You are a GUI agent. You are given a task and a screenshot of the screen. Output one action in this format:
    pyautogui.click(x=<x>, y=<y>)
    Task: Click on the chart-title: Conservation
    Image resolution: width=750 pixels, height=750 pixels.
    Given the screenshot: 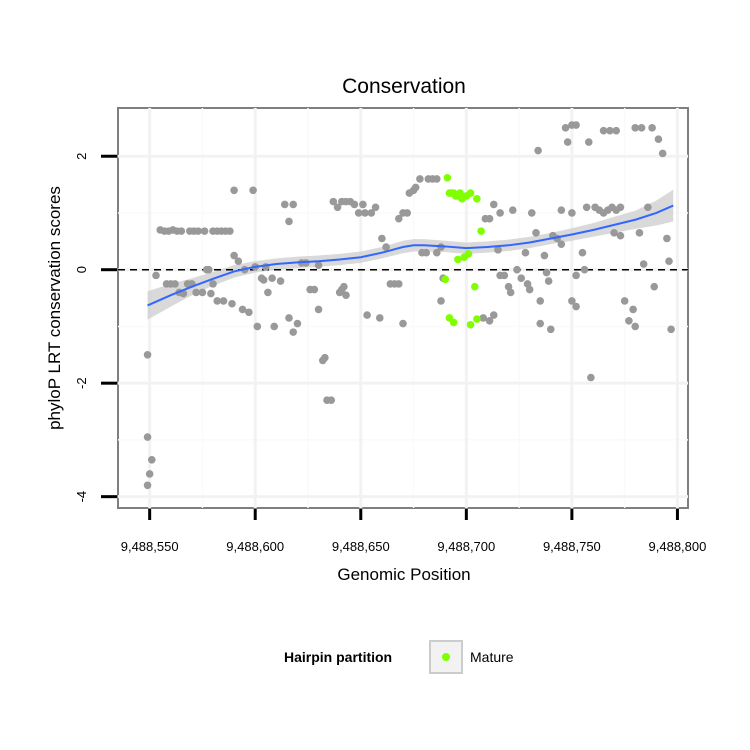 What is the action you would take?
    pyautogui.click(x=404, y=86)
    